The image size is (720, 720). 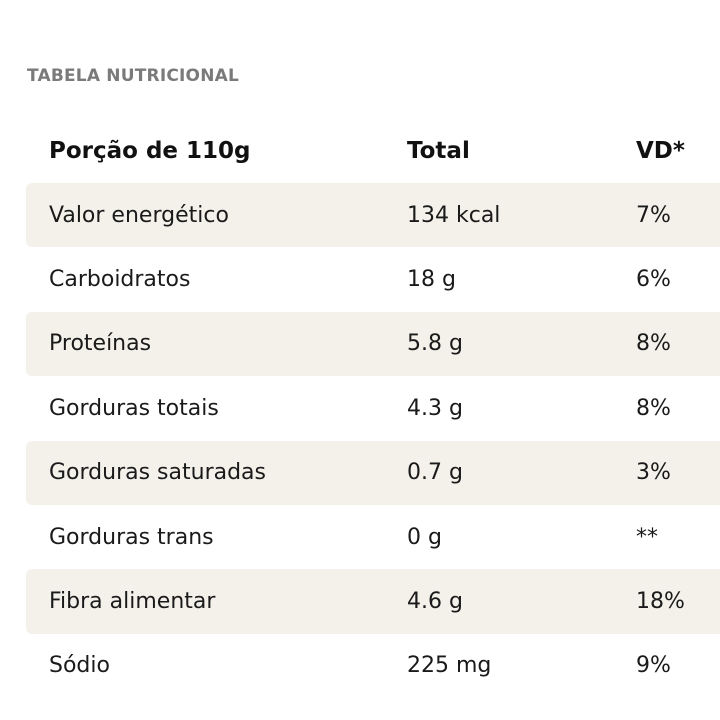 I want to click on nutrient-total: 0 g, so click(x=424, y=537).